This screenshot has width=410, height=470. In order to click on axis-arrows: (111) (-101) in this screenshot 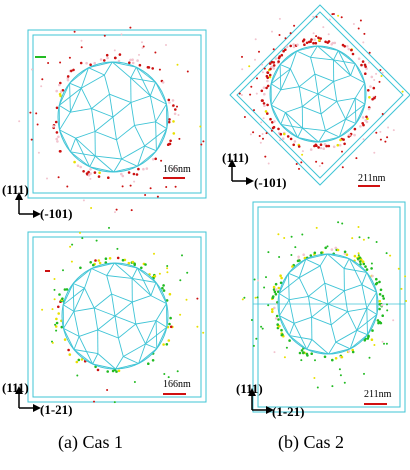, I will do `click(254, 170)`.